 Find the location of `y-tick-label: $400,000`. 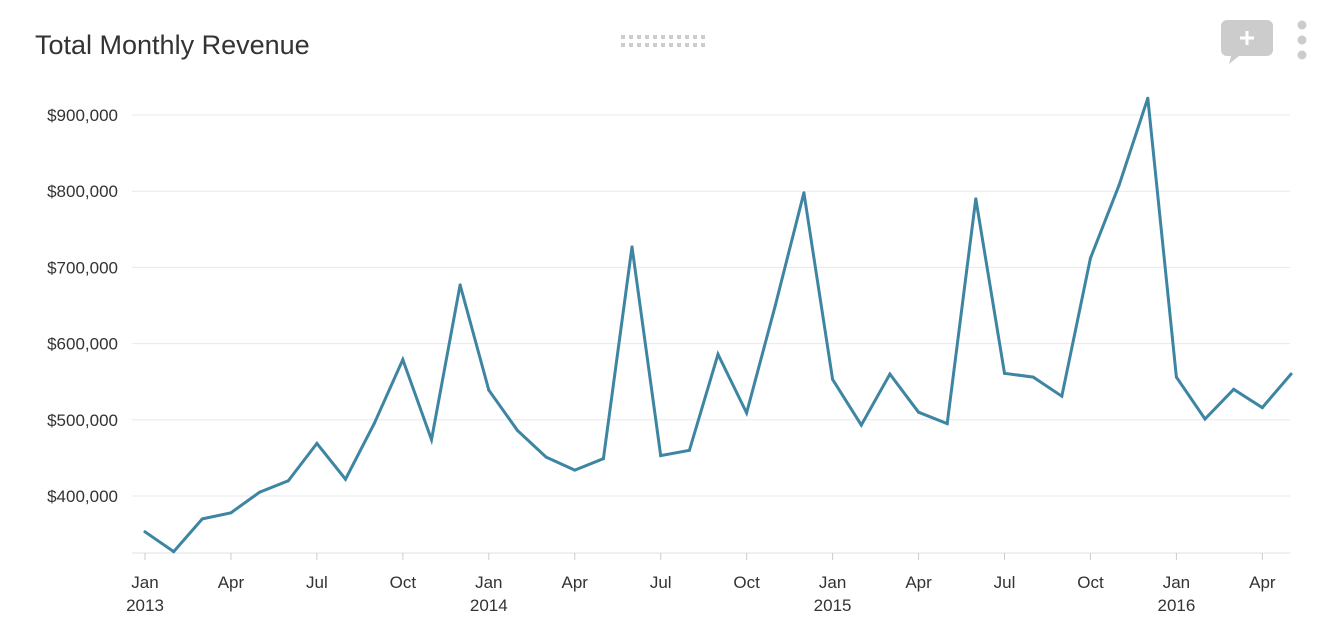

y-tick-label: $400,000 is located at coordinates (82, 496).